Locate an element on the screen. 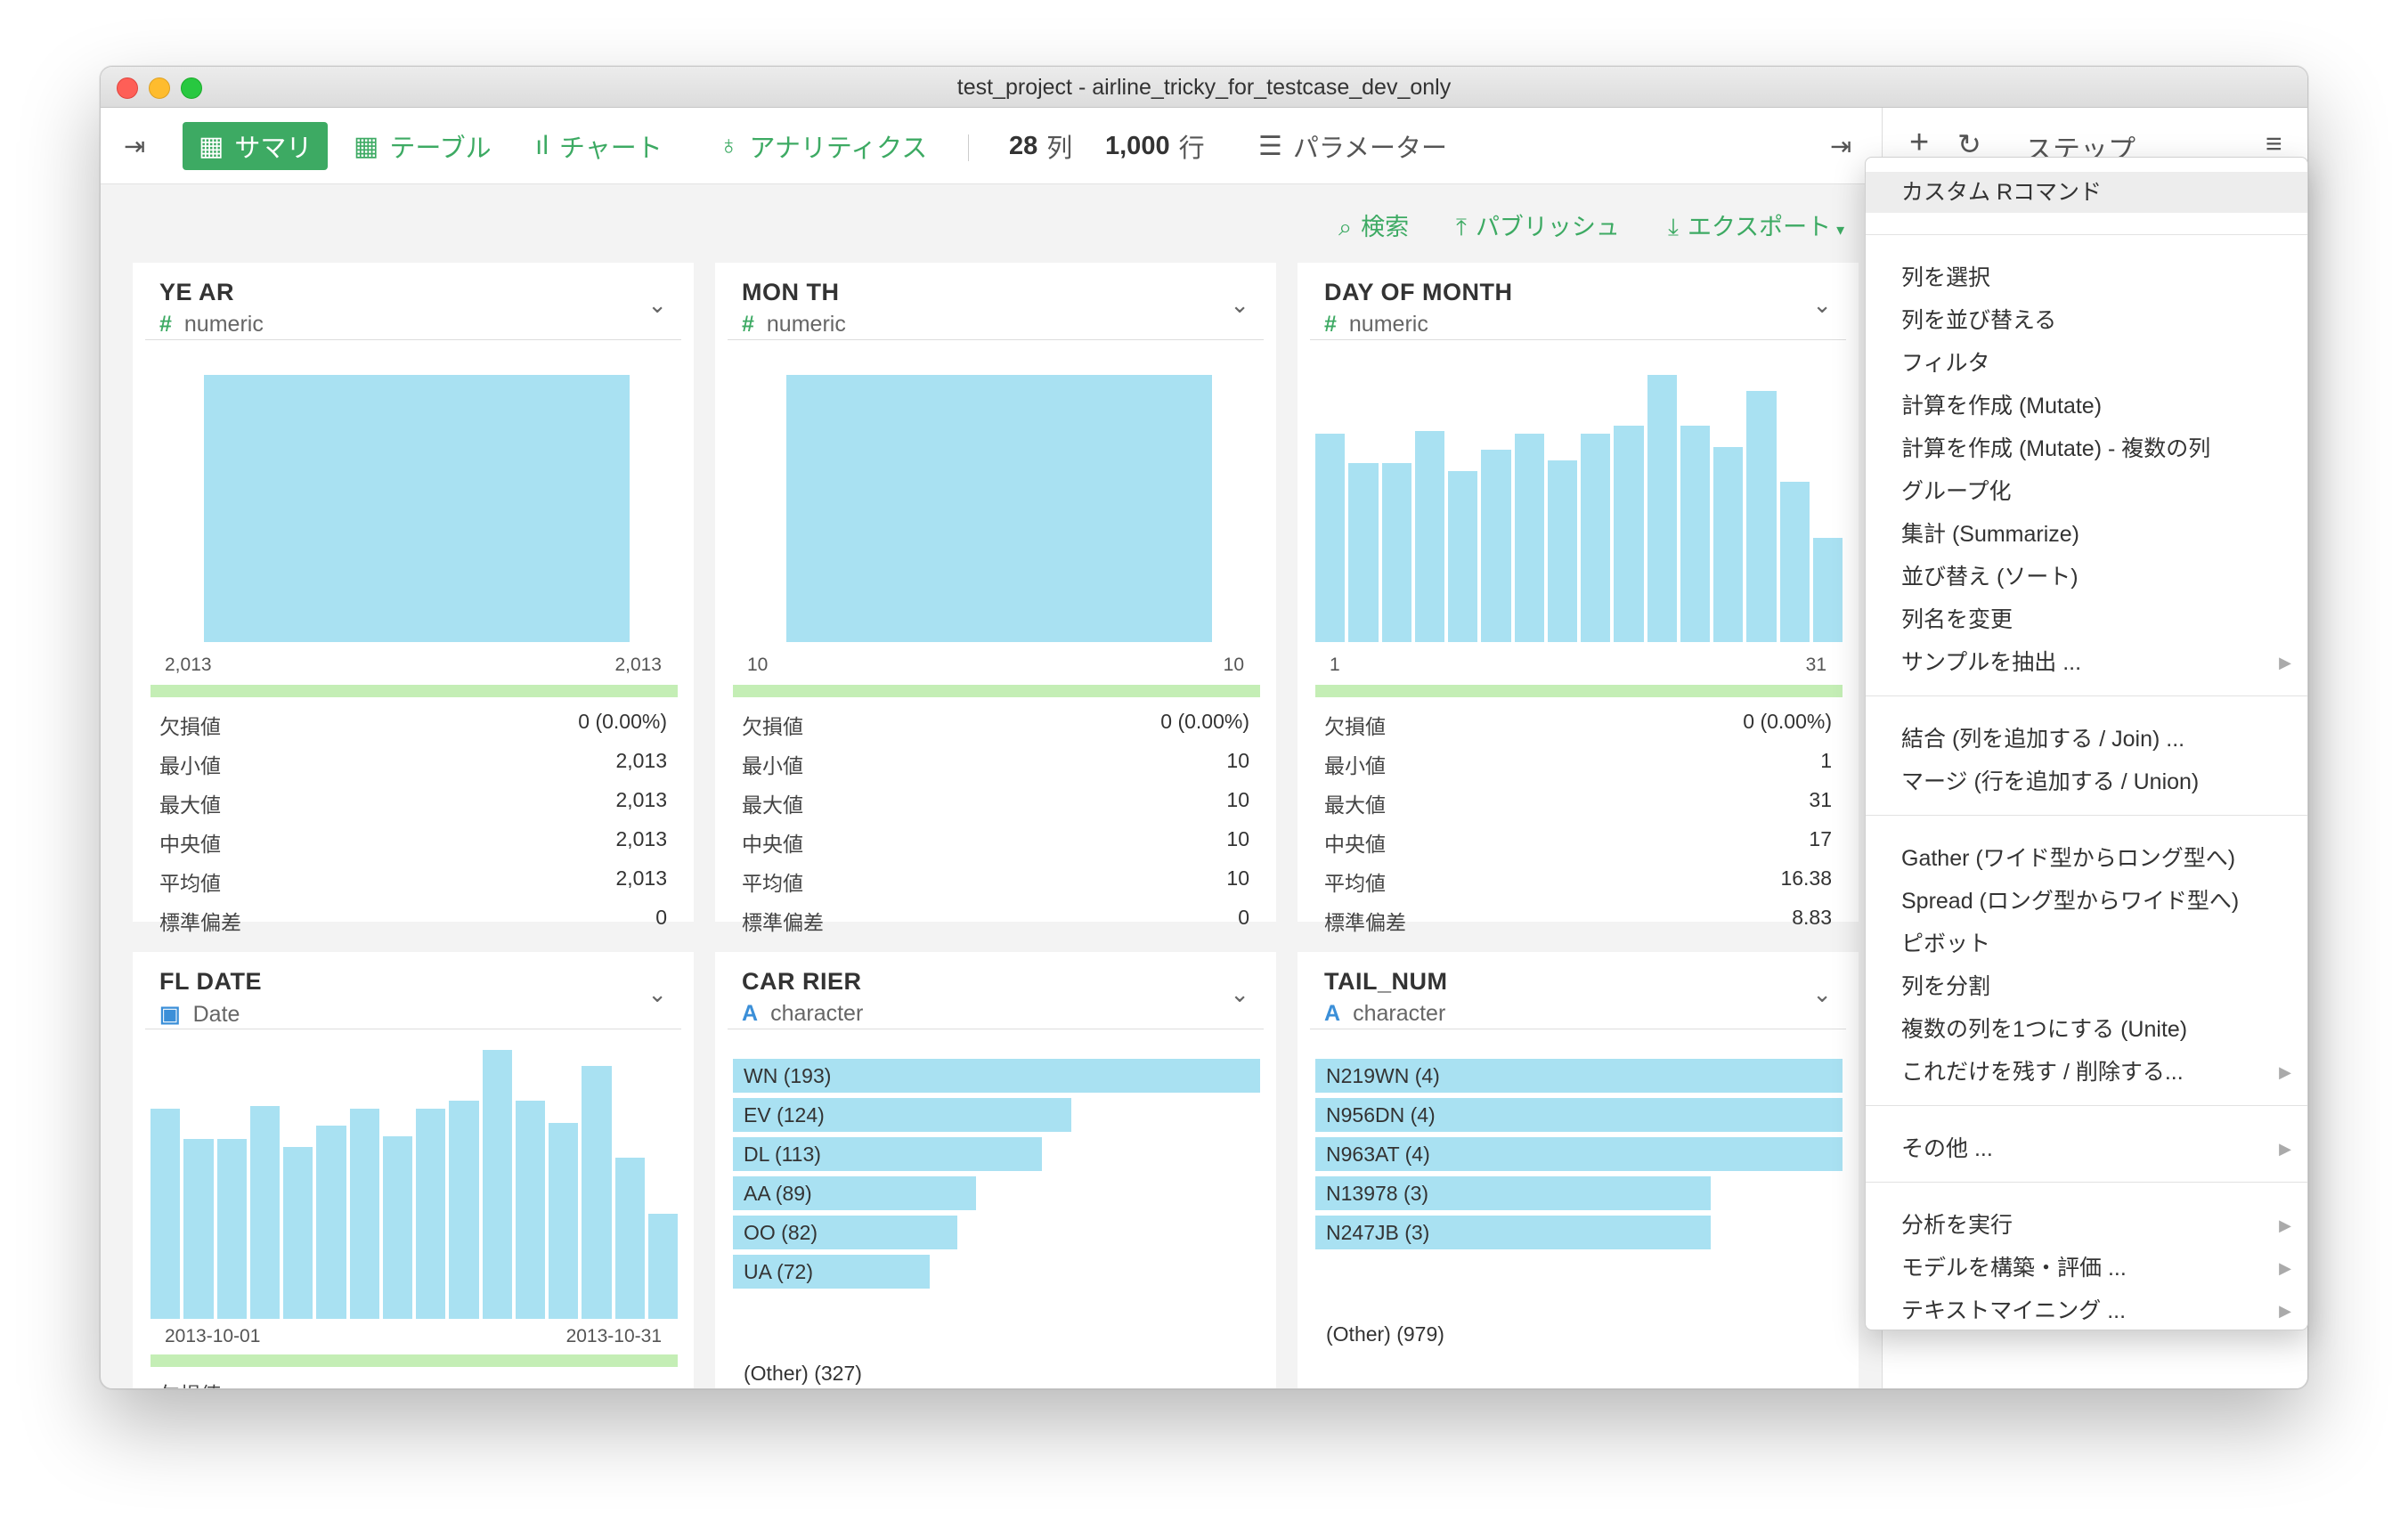 This screenshot has width=2408, height=1521. add-step-button: + is located at coordinates (1919, 143).